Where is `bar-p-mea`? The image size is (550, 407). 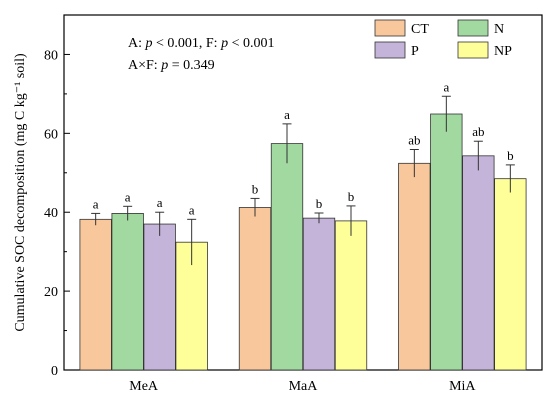
bar-p-mea is located at coordinates (159, 297).